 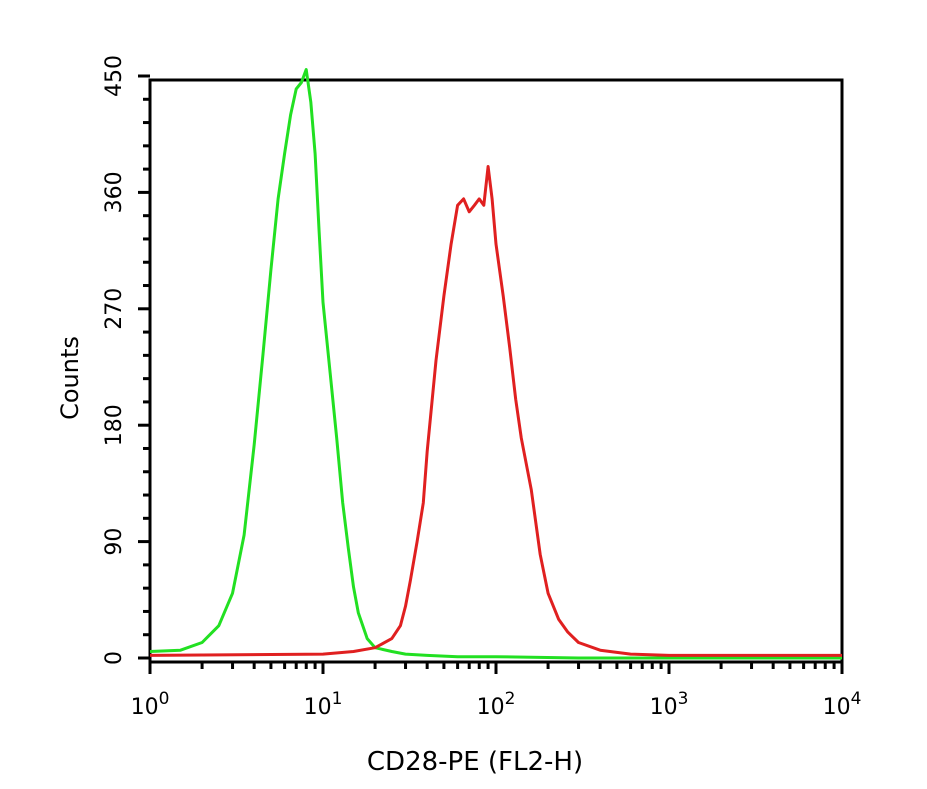 I want to click on x-tick-label: 10⁴, so click(x=842, y=704).